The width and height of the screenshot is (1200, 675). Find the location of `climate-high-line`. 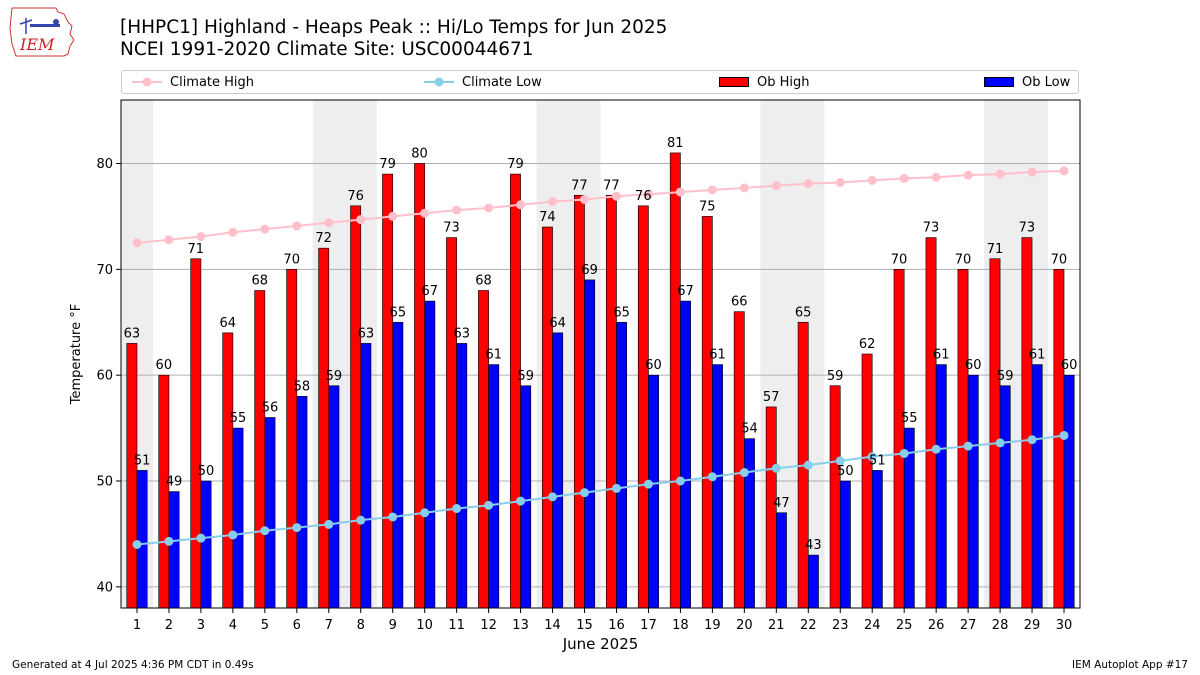

climate-high-line is located at coordinates (600, 206).